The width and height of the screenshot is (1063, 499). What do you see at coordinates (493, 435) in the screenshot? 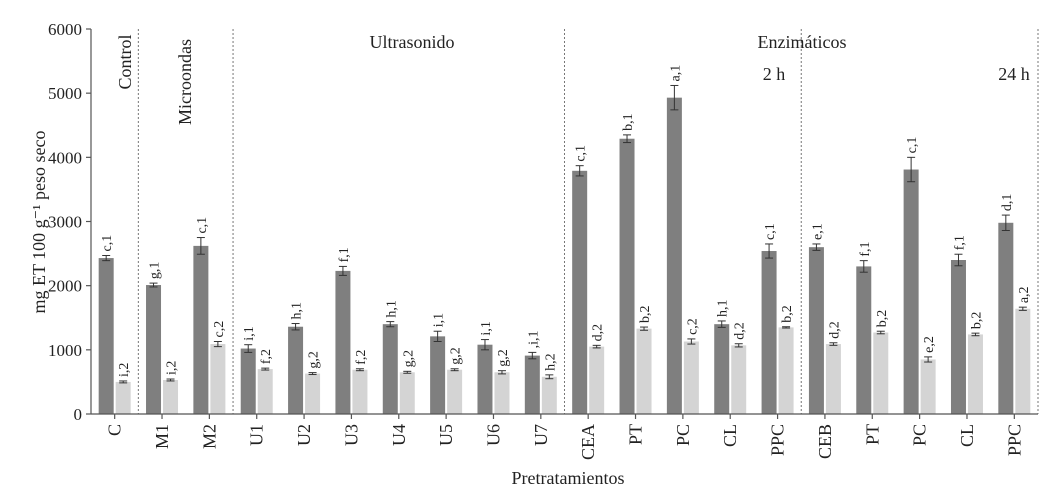
I see `category-label: U6` at bounding box center [493, 435].